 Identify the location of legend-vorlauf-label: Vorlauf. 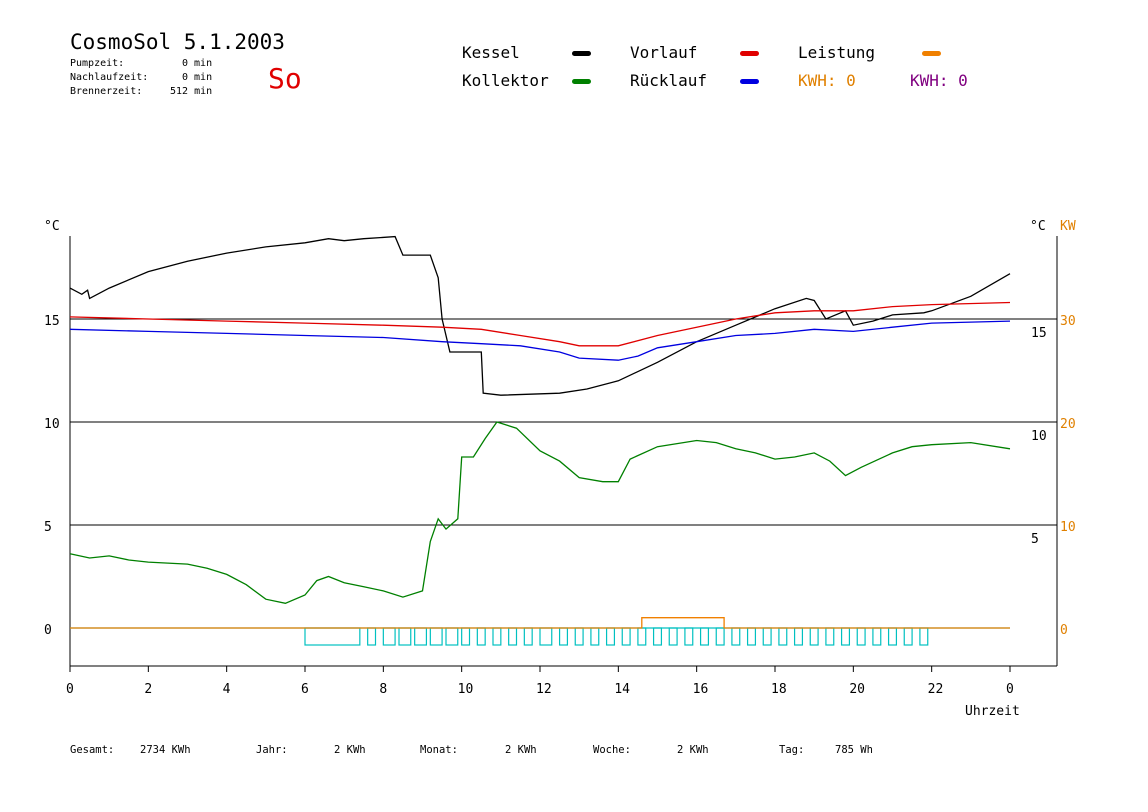
(664, 52).